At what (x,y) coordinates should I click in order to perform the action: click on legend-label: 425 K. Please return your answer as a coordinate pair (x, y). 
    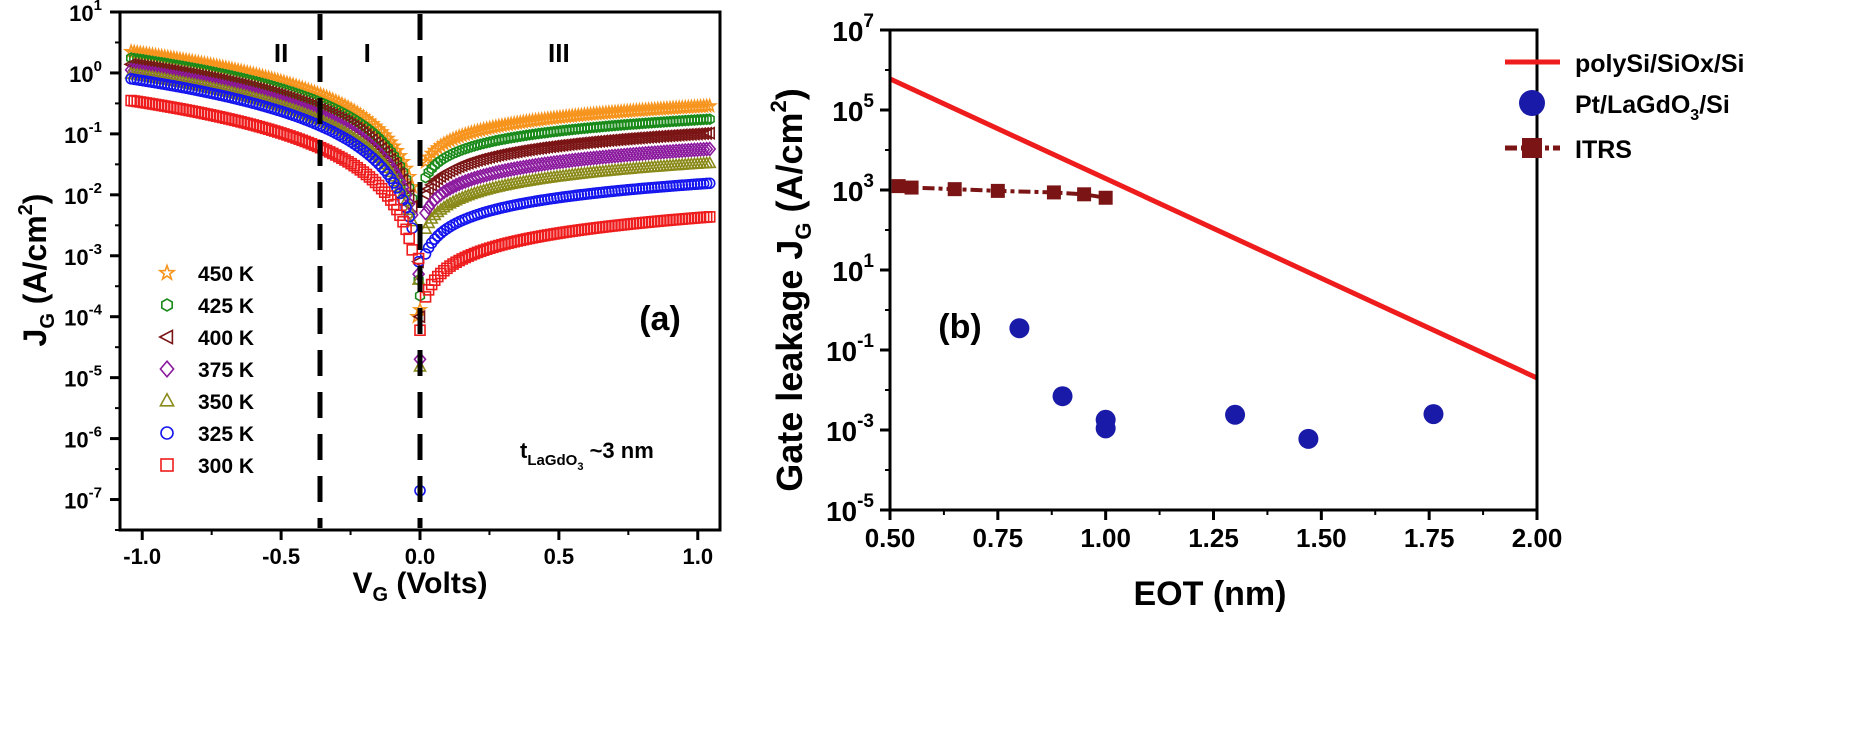
    Looking at the image, I should click on (226, 306).